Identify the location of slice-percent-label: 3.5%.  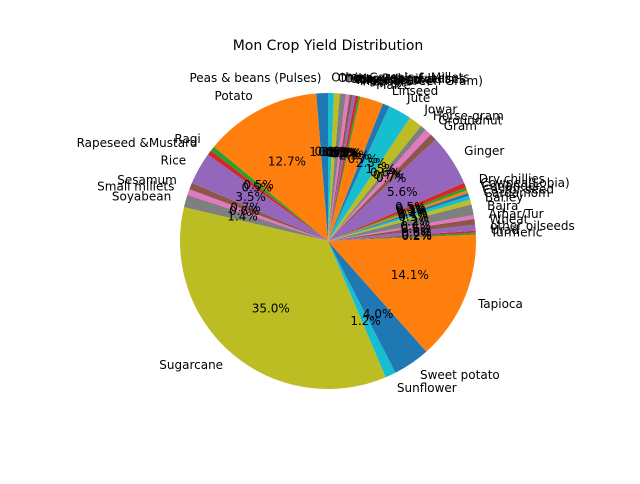
(250, 197).